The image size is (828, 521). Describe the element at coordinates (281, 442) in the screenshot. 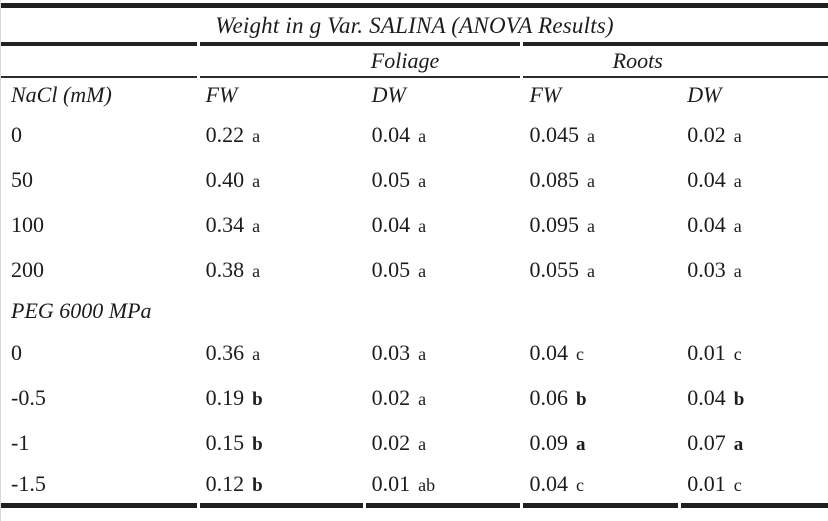

I see `data-cell: 0.15 b` at that location.